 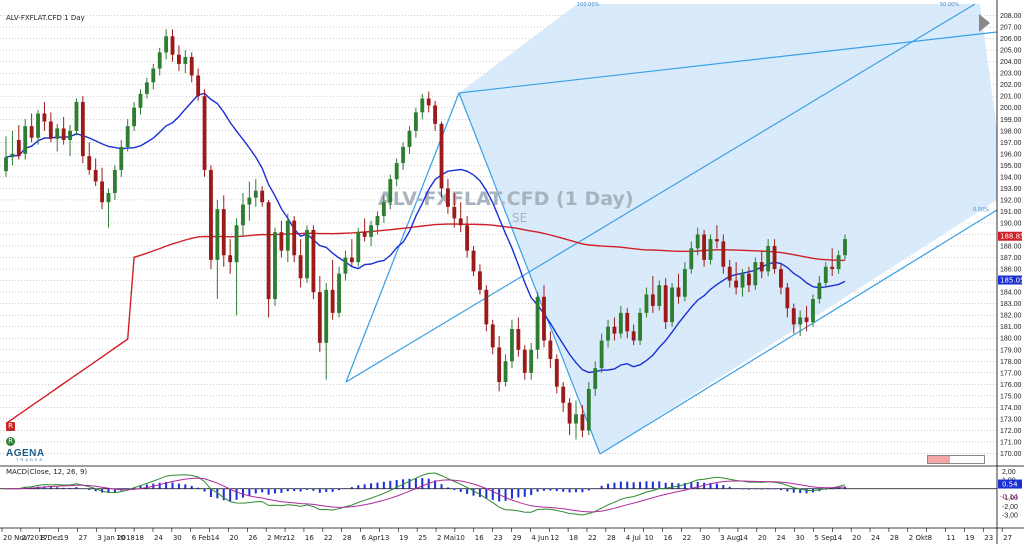 I want to click on x-tick-label: 10, so click(x=460, y=538).